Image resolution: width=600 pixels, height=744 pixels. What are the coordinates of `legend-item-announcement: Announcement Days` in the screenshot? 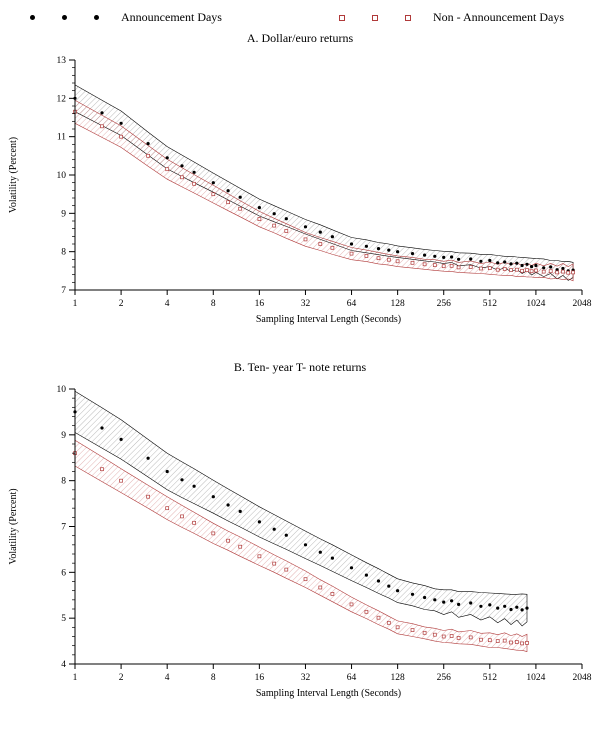 It's located at (126, 17).